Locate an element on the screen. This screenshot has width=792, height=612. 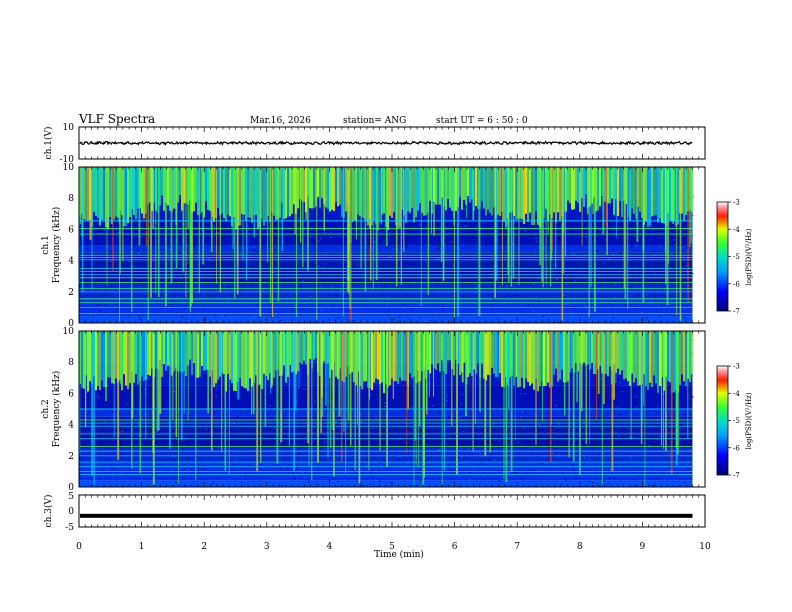
ch1-colorbar-gradient is located at coordinates (722, 256).